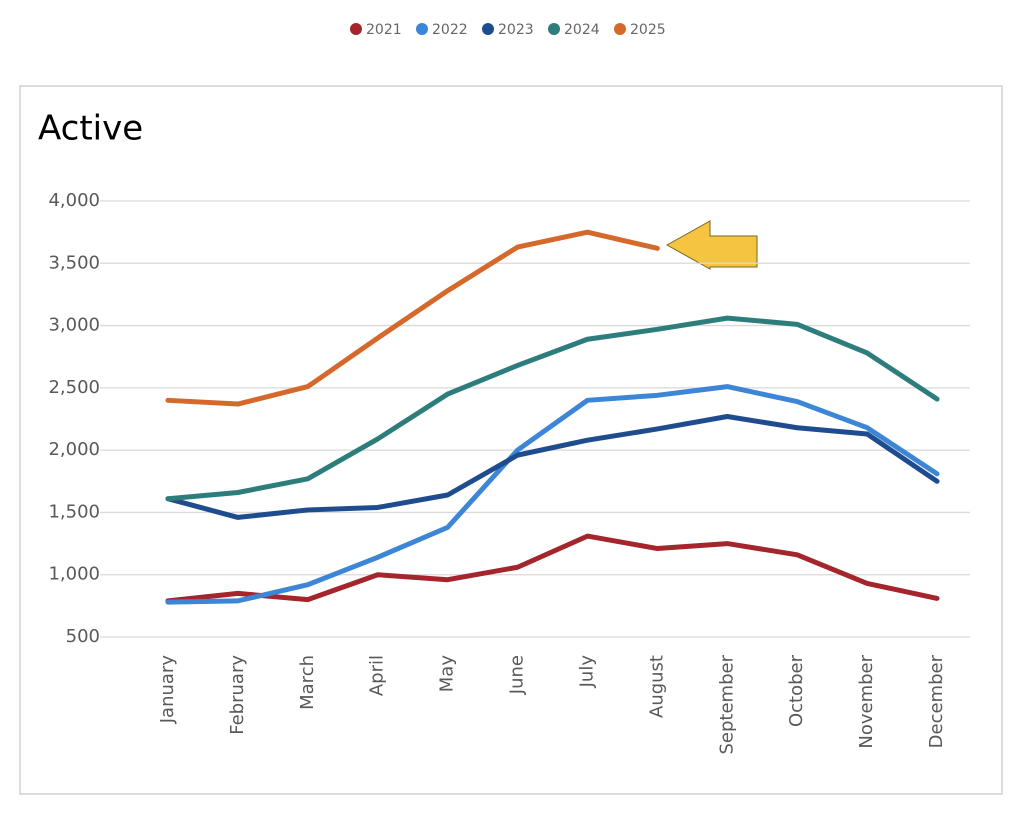  What do you see at coordinates (83, 636) in the screenshot?
I see `y-tick-label: 500` at bounding box center [83, 636].